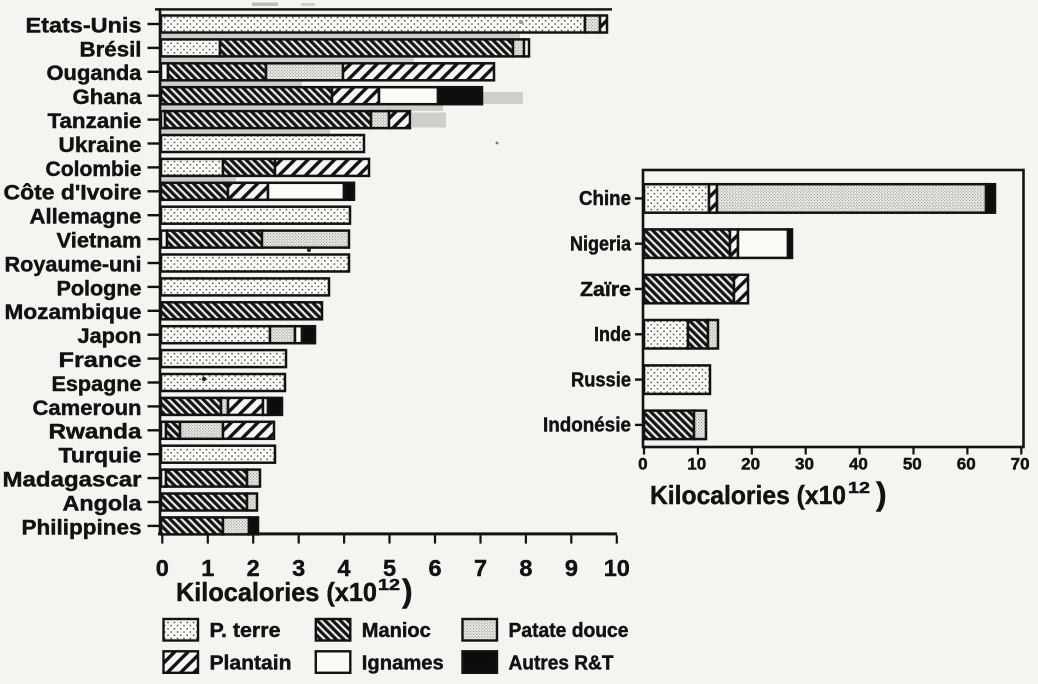  I want to click on svg-text: Philippines, so click(82, 527).